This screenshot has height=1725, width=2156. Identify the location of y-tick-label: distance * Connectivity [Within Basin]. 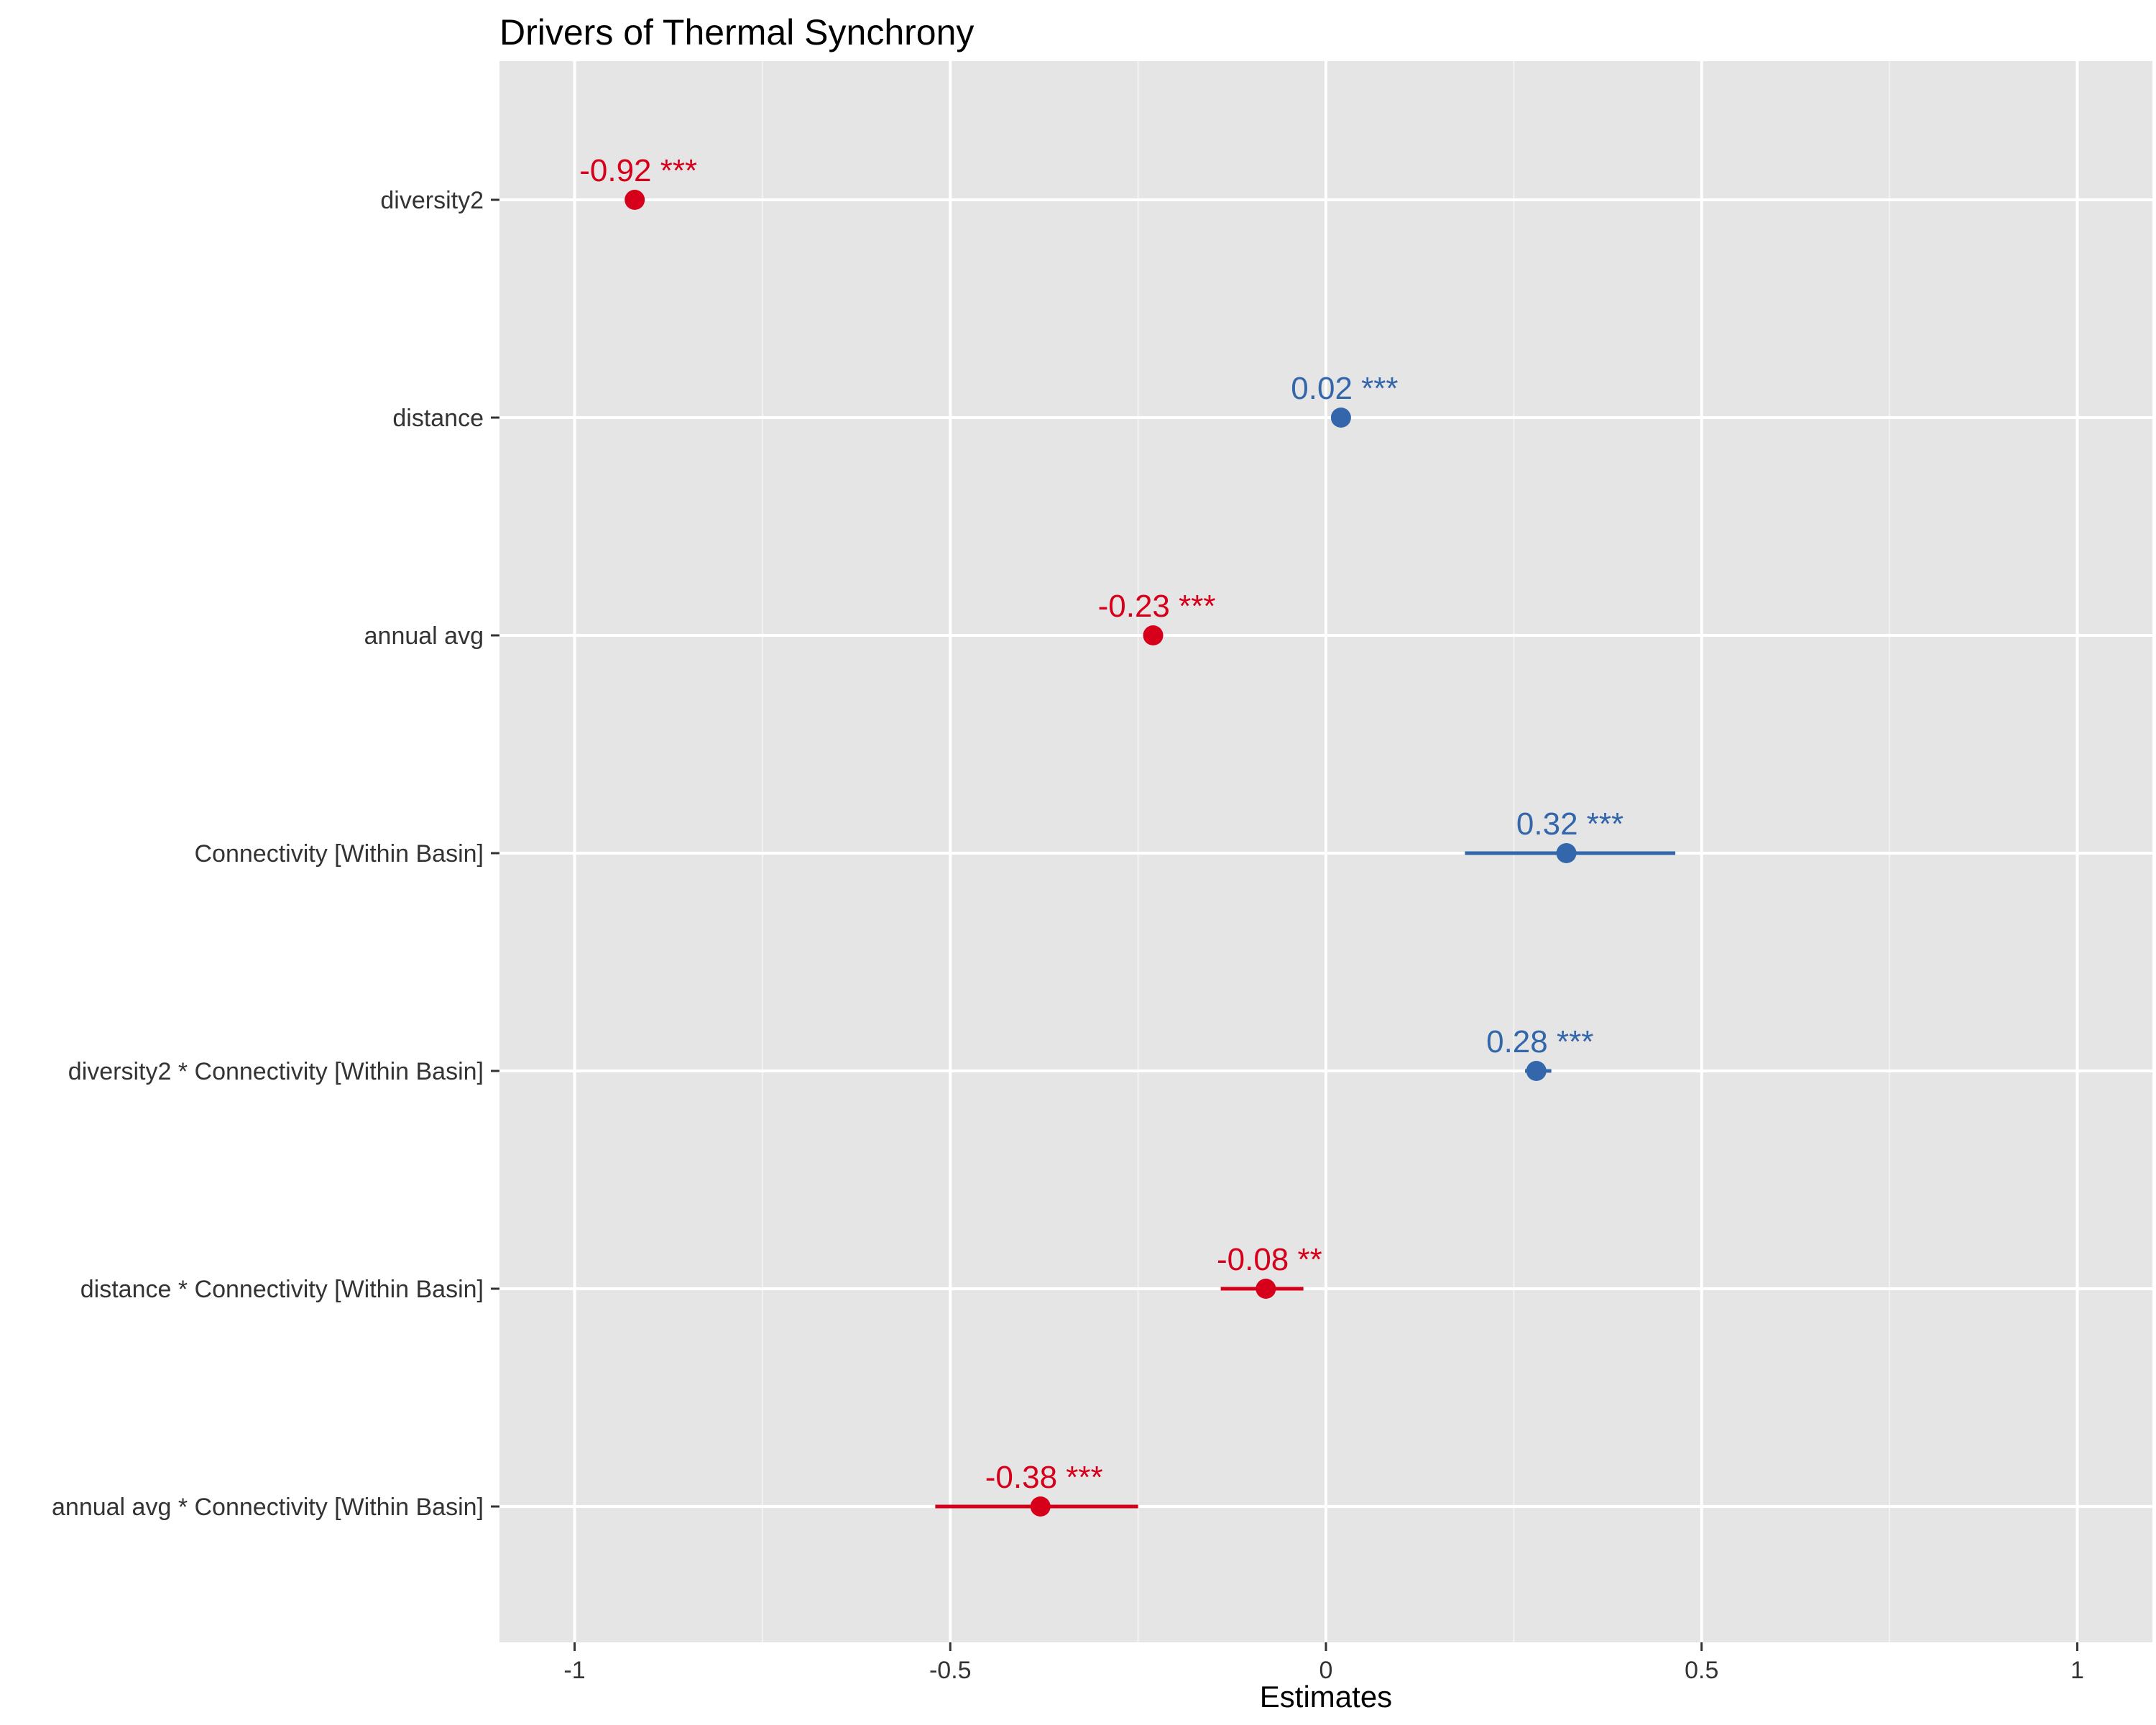
(282, 1289).